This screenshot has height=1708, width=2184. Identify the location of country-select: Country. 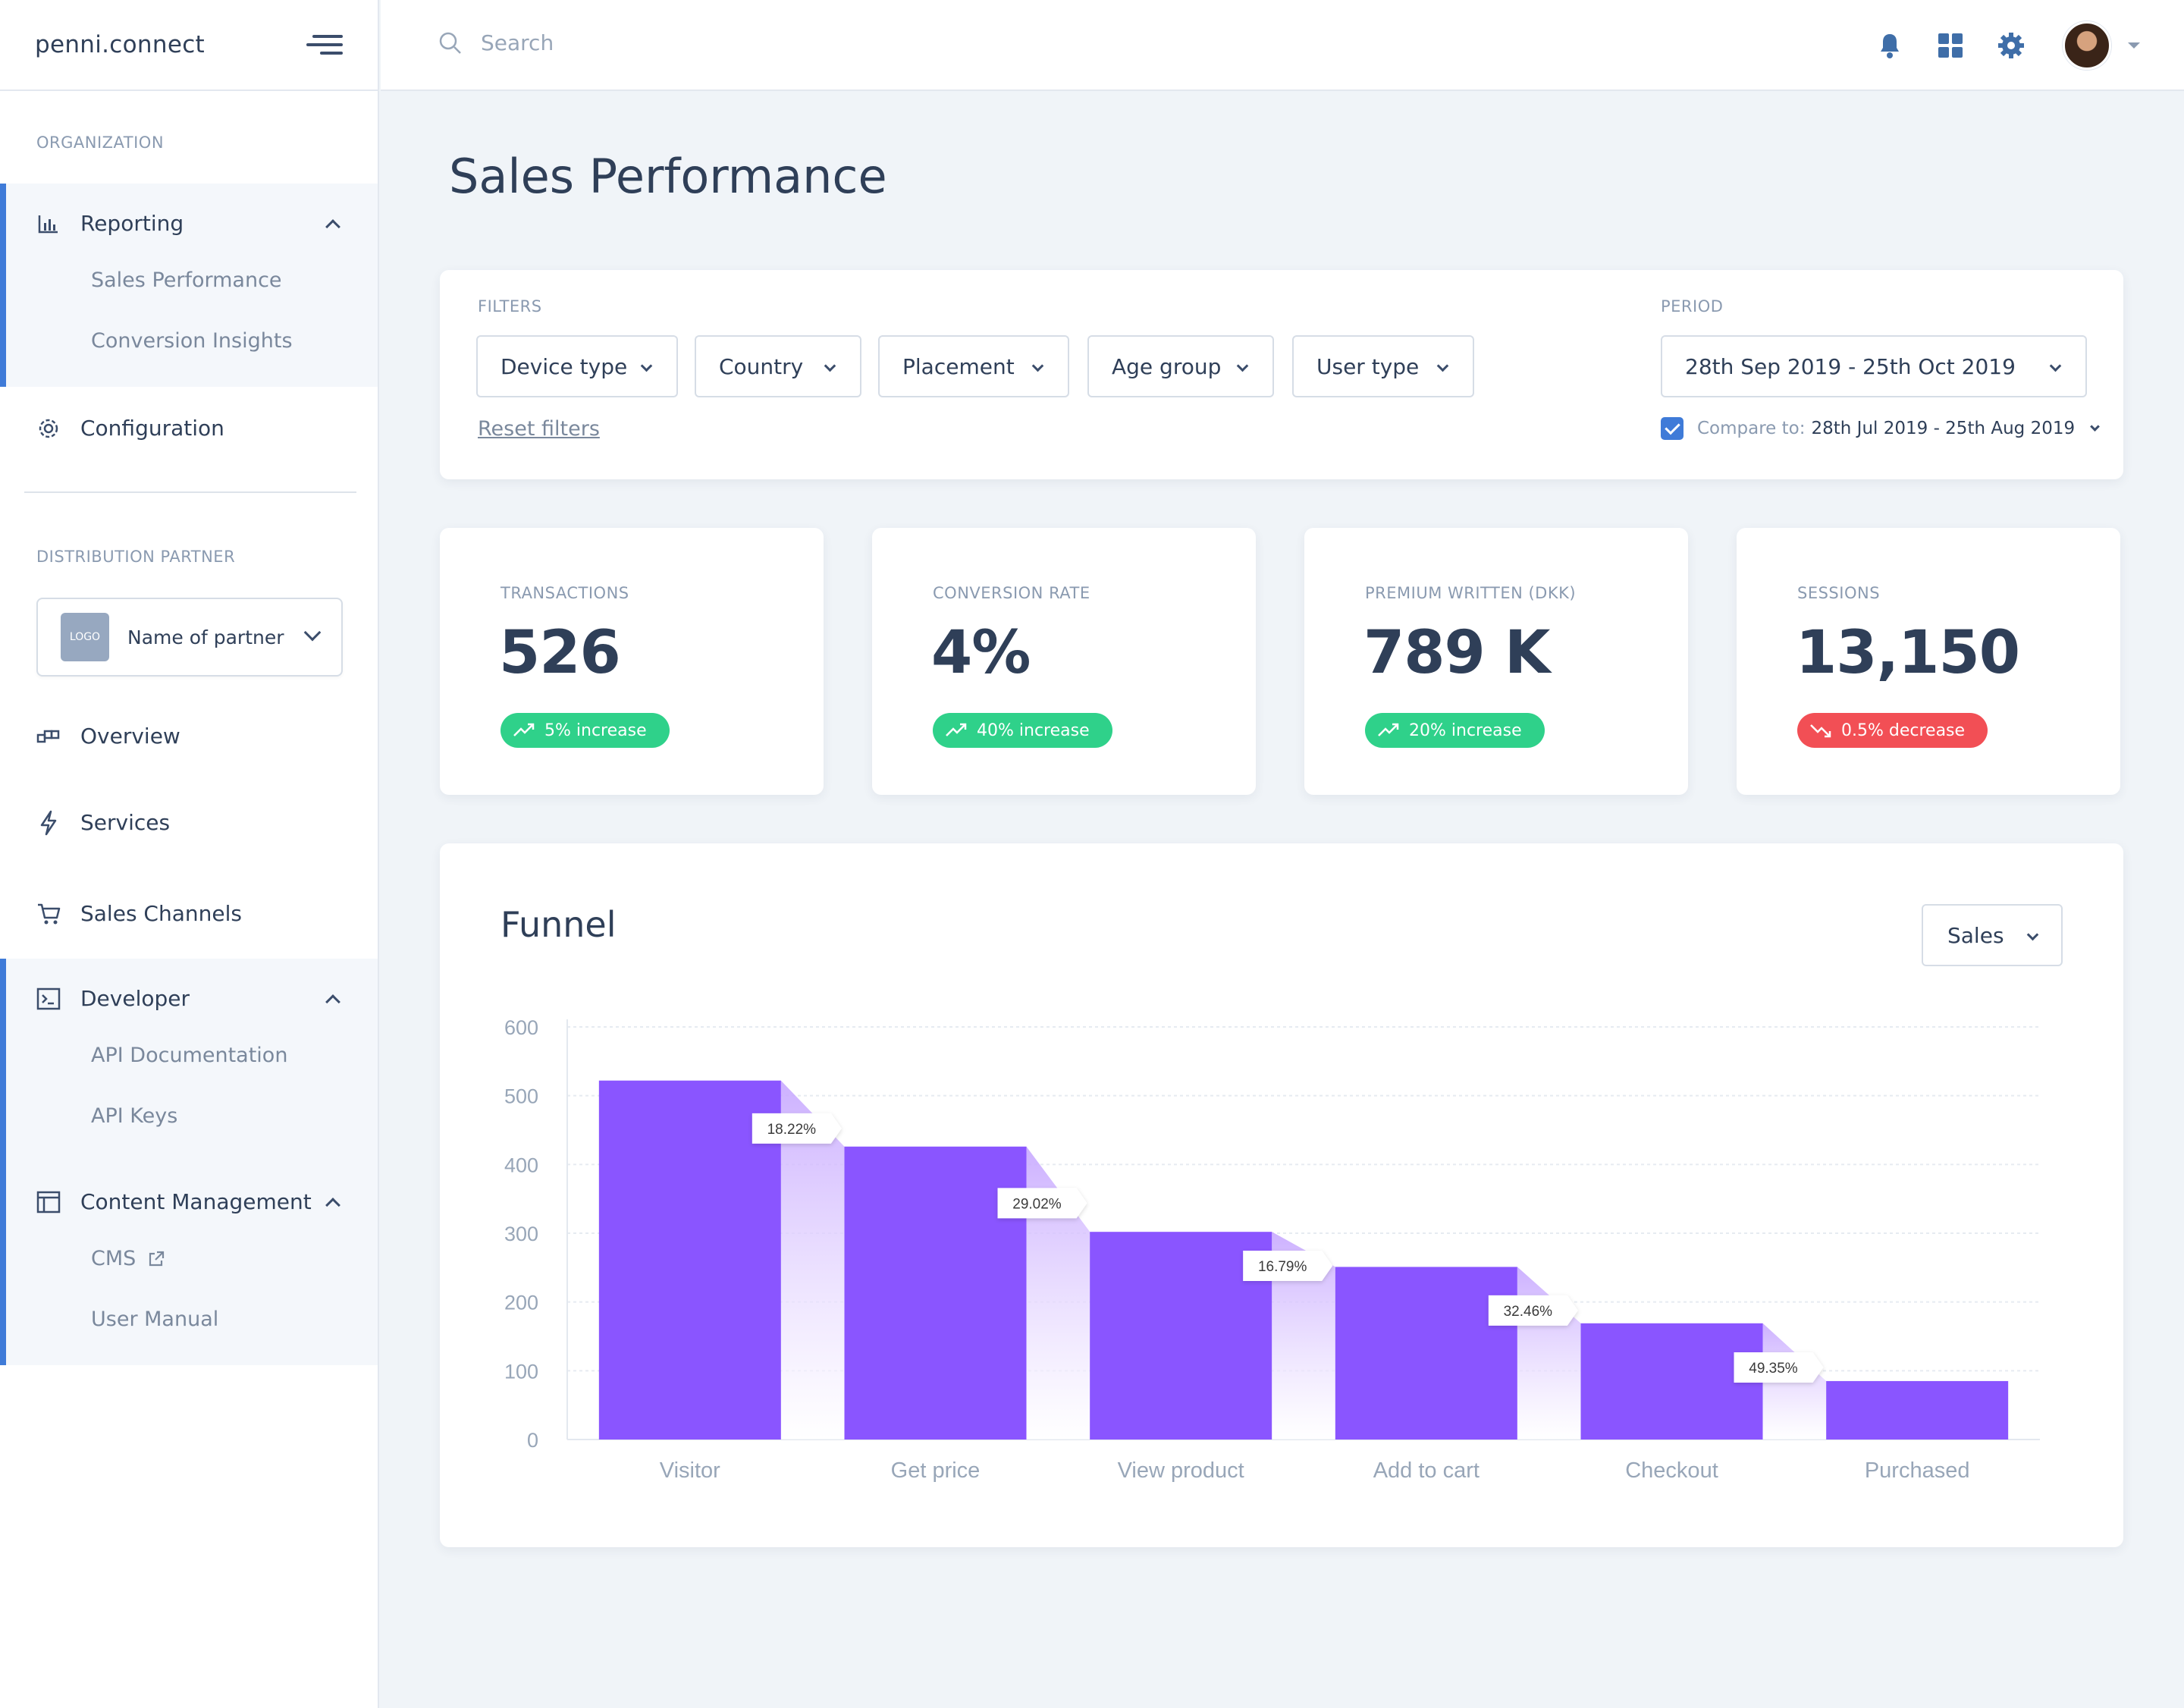
(778, 366).